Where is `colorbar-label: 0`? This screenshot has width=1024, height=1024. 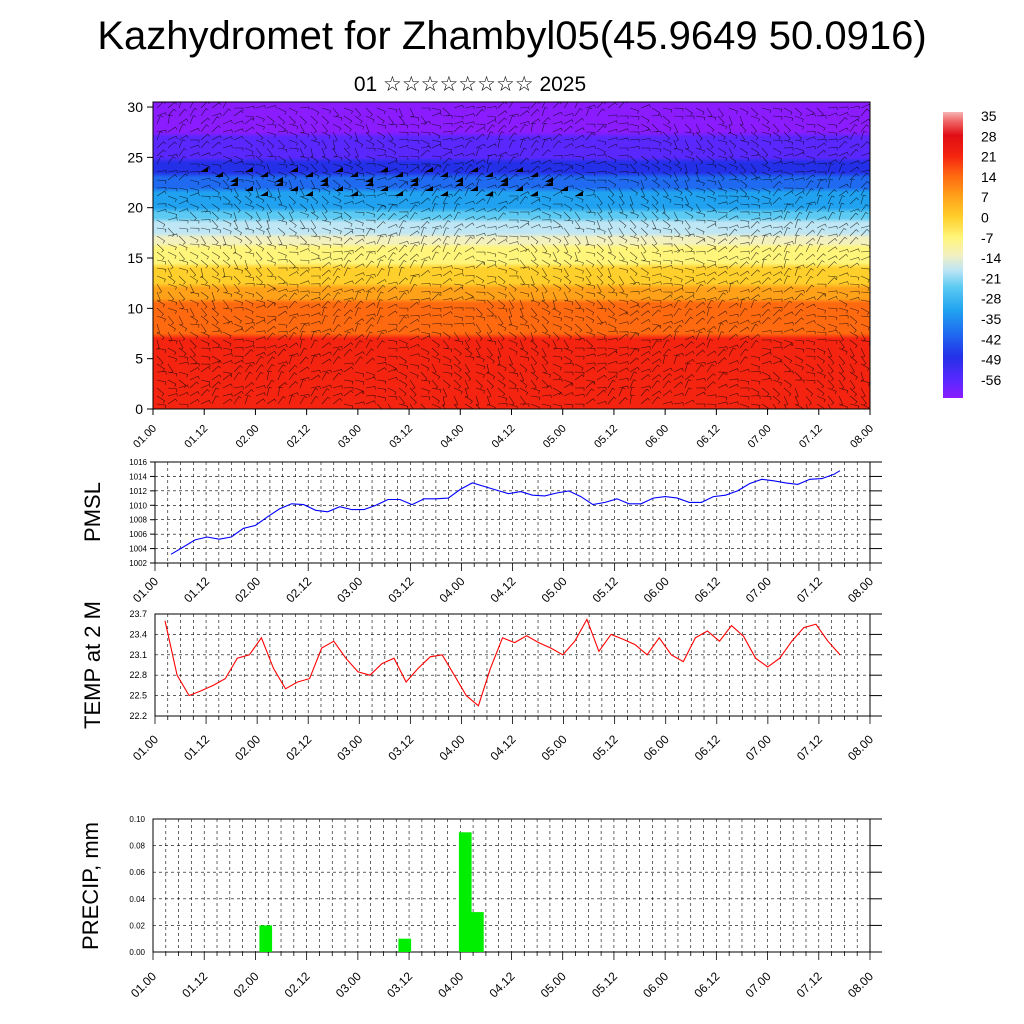 colorbar-label: 0 is located at coordinates (985, 218).